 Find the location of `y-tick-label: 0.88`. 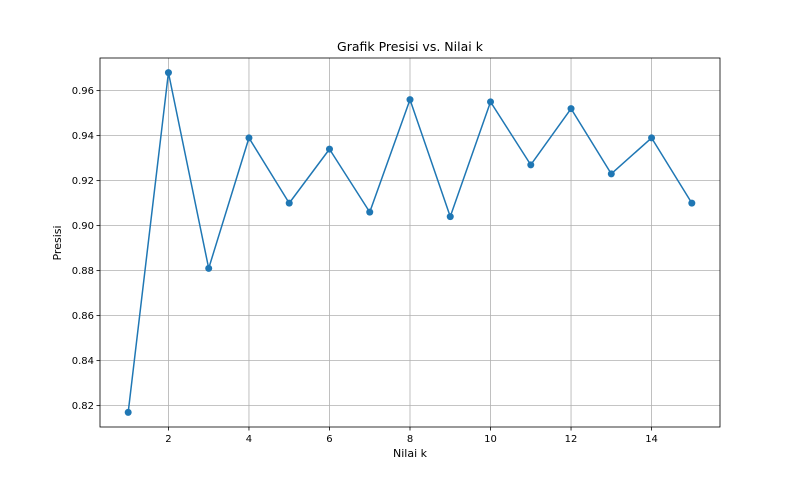

y-tick-label: 0.88 is located at coordinates (83, 271).